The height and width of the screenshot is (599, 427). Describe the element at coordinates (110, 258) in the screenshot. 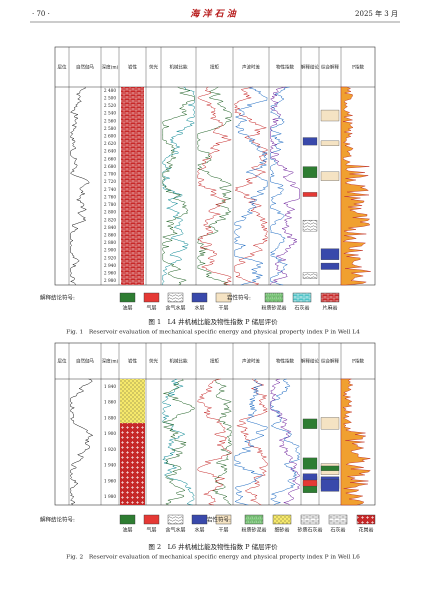

I see `depth-label: 2 920` at that location.